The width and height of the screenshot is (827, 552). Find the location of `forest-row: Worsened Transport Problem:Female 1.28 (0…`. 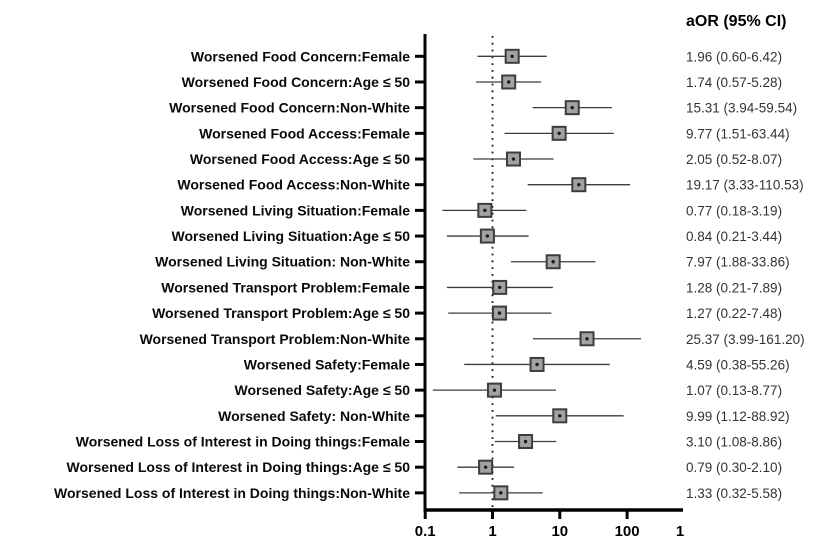

forest-row: Worsened Transport Problem:Female 1.28 (0… is located at coordinates (471, 287).